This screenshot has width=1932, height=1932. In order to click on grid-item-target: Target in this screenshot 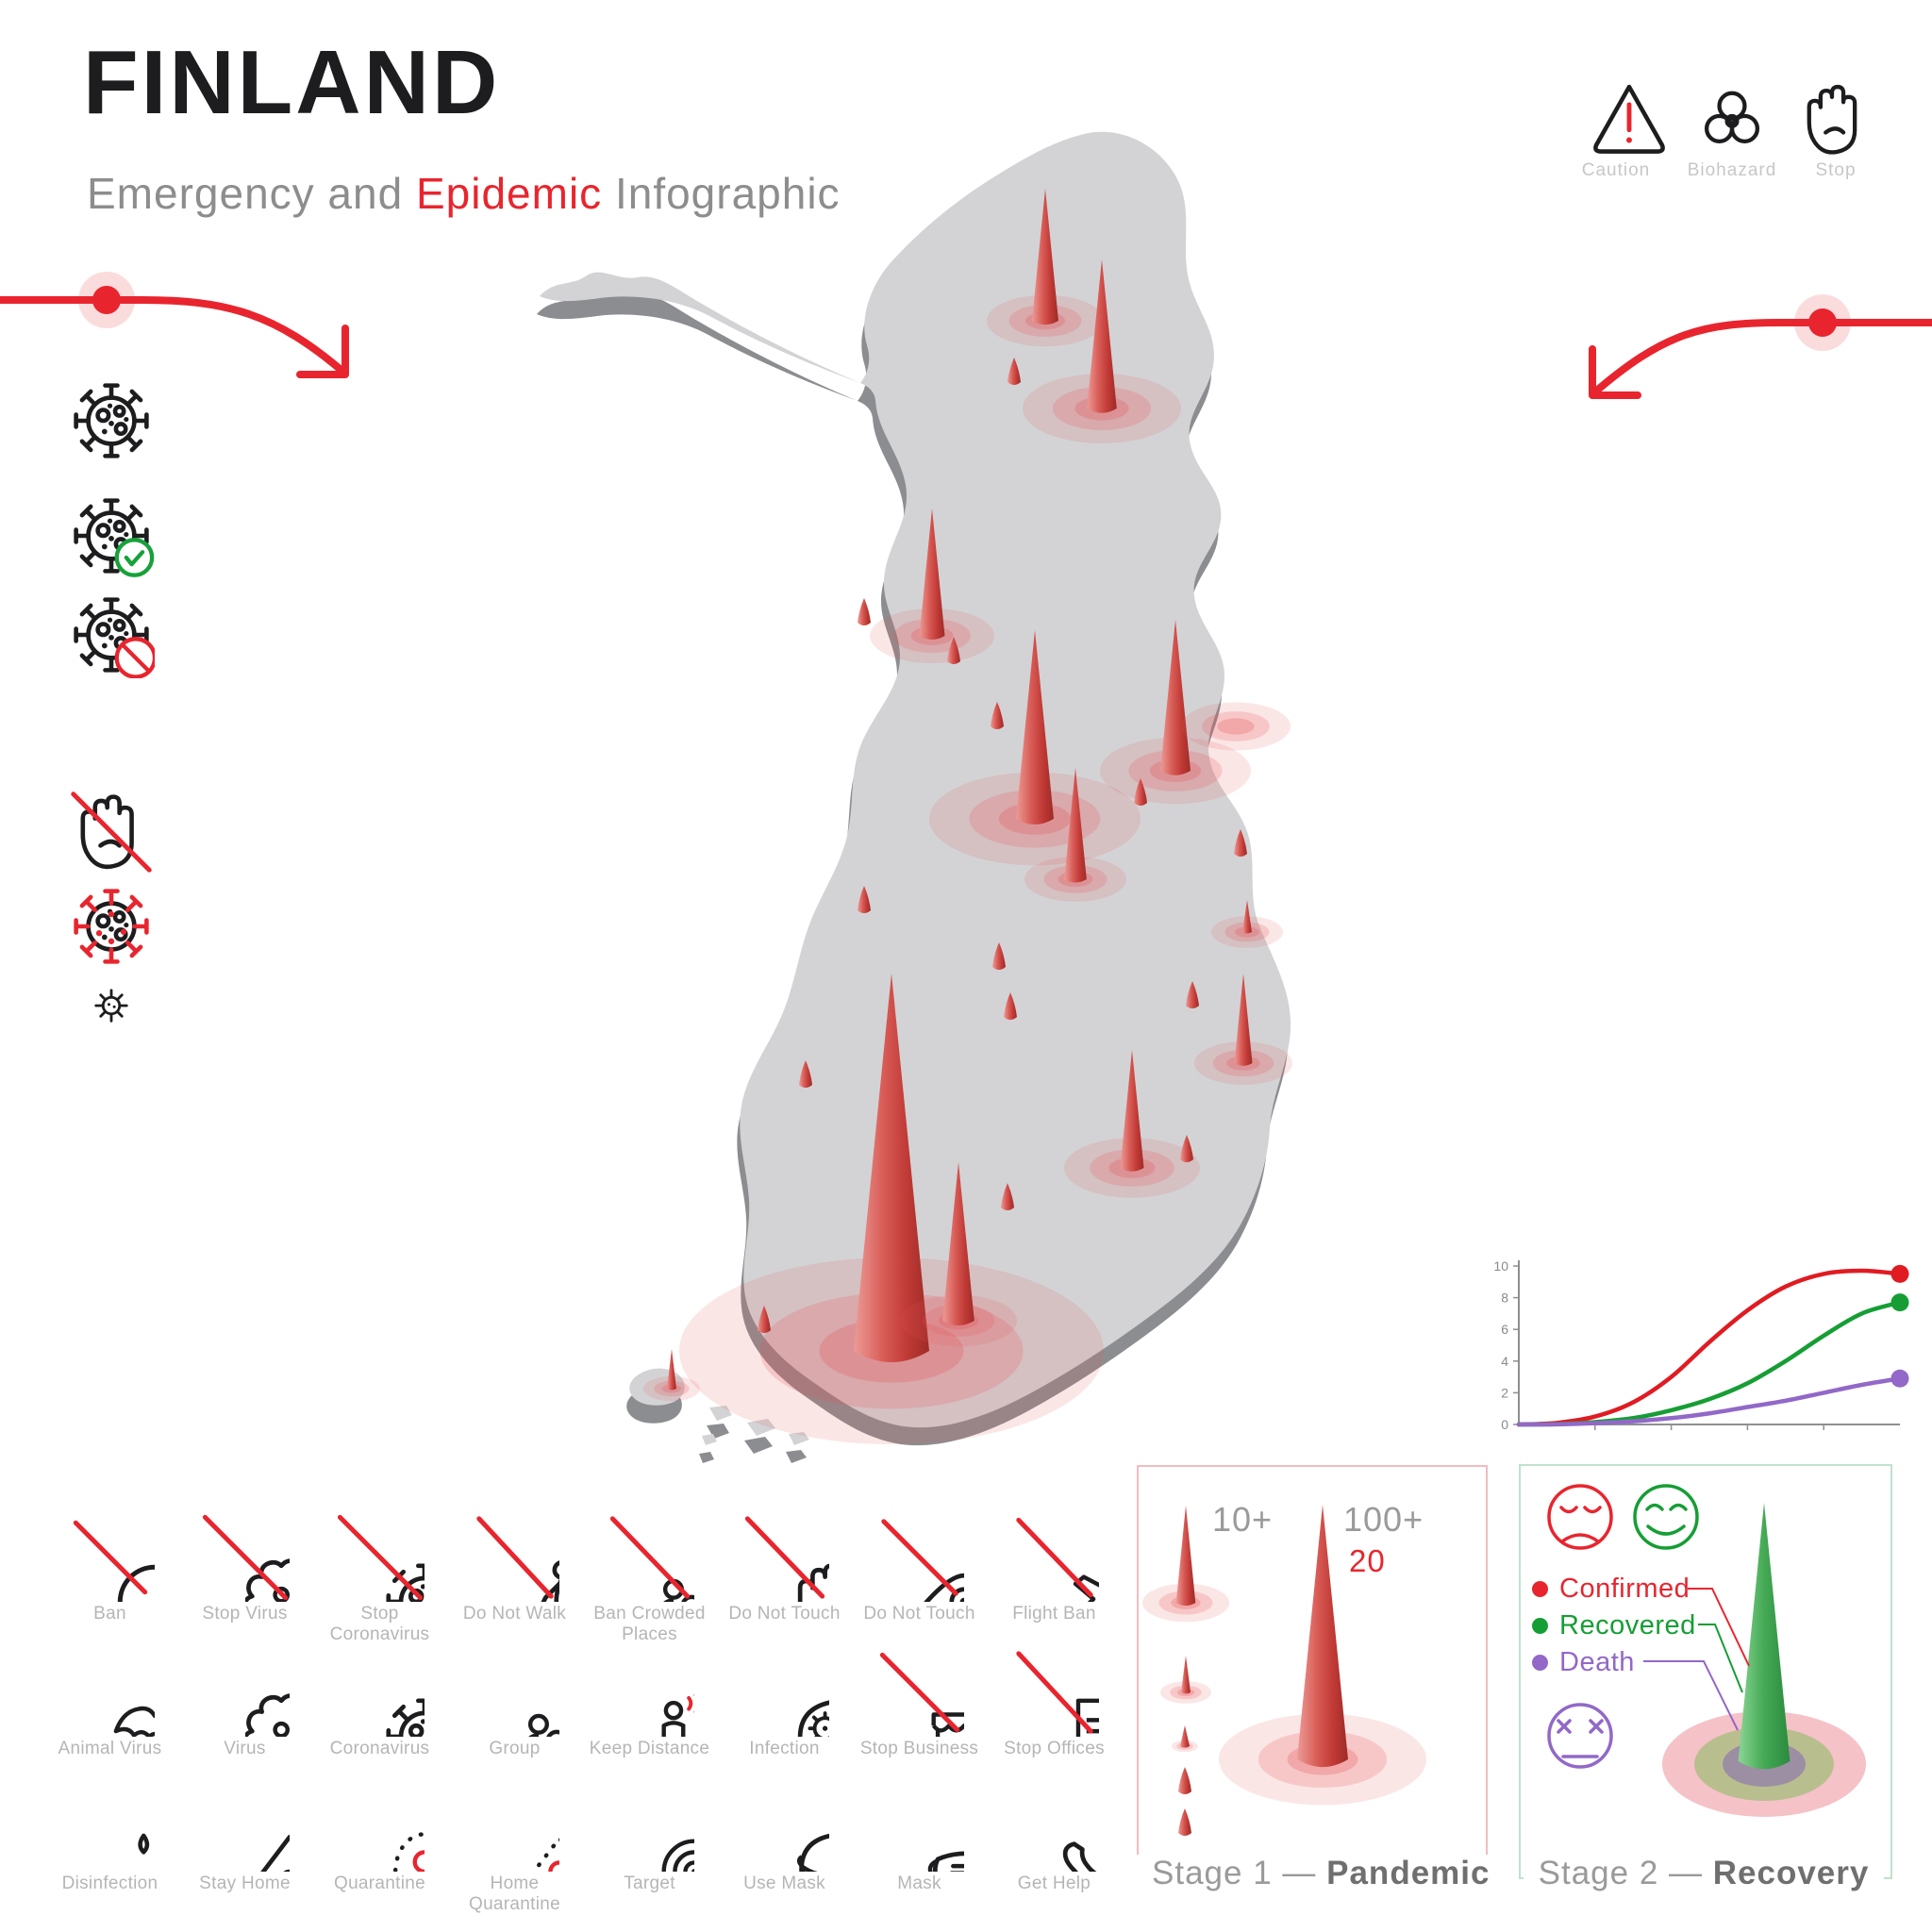, I will do `click(649, 1851)`.